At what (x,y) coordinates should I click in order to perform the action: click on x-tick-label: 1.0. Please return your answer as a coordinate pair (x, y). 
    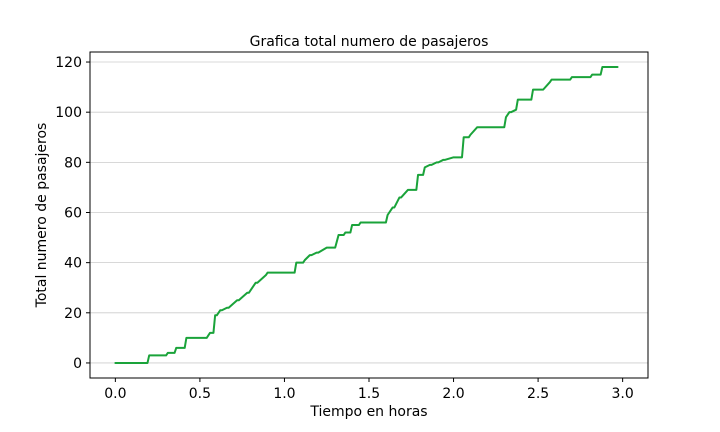
    Looking at the image, I should click on (284, 394).